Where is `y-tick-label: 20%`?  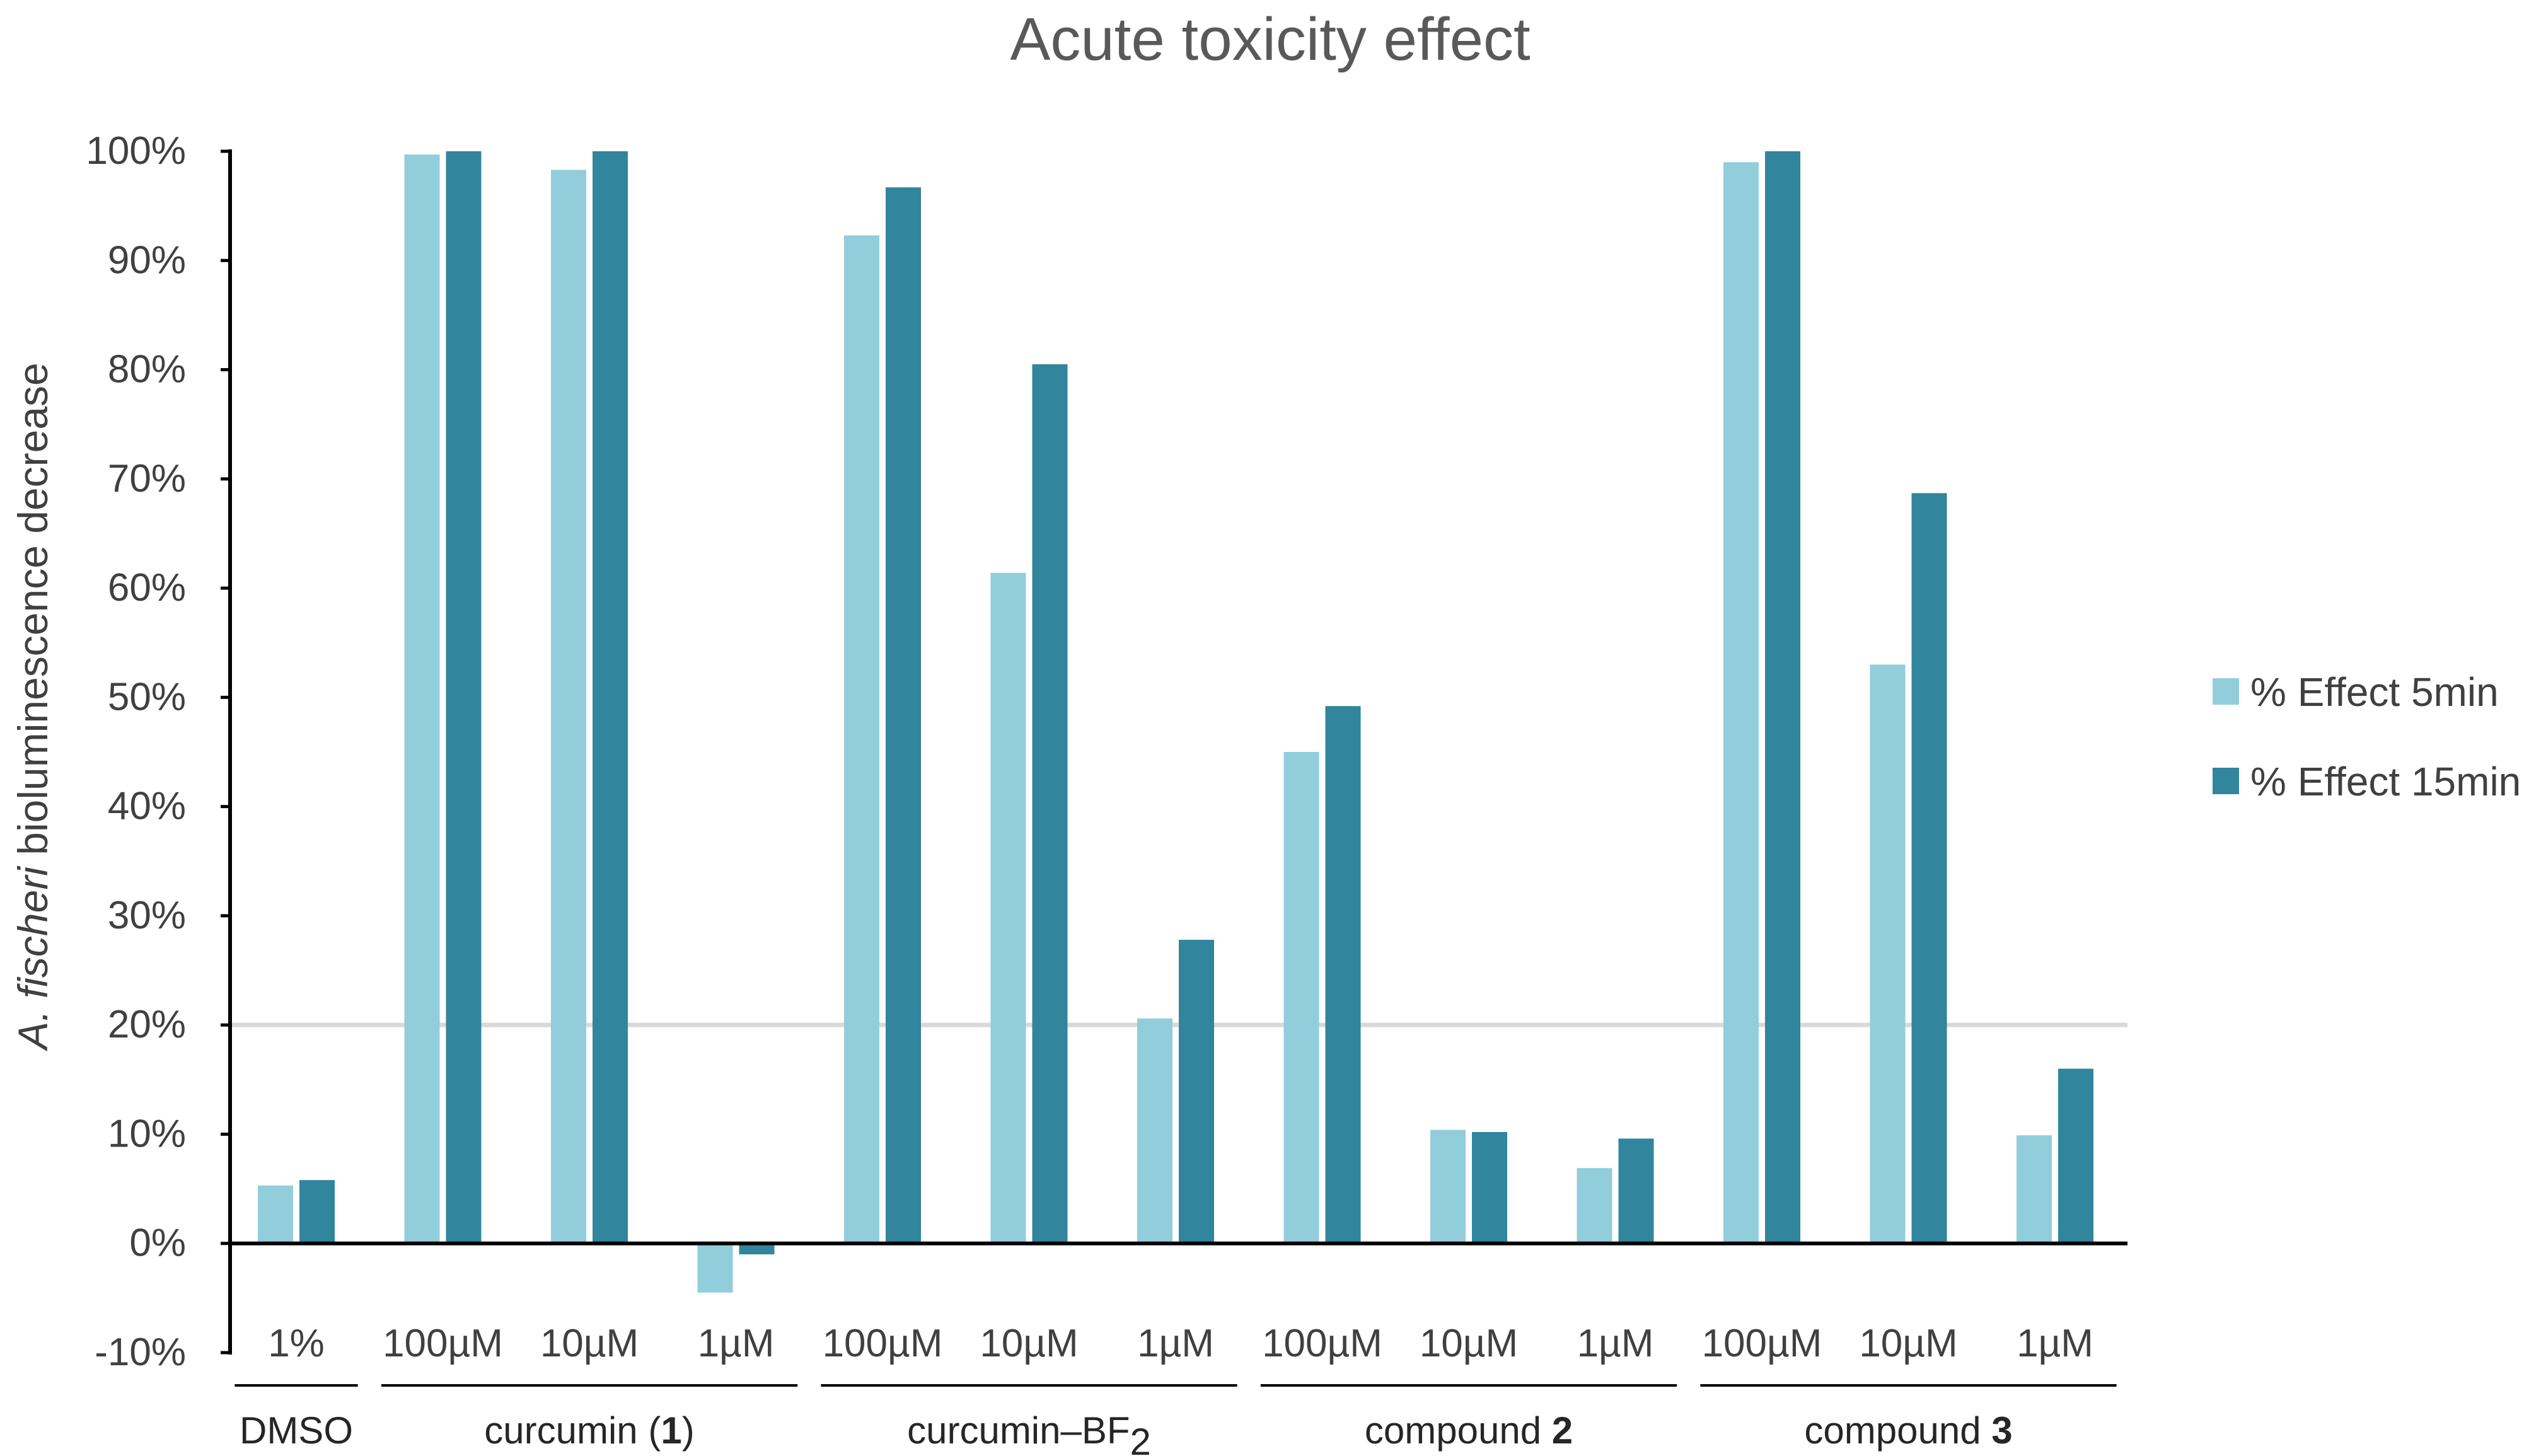
y-tick-label: 20% is located at coordinates (147, 1024).